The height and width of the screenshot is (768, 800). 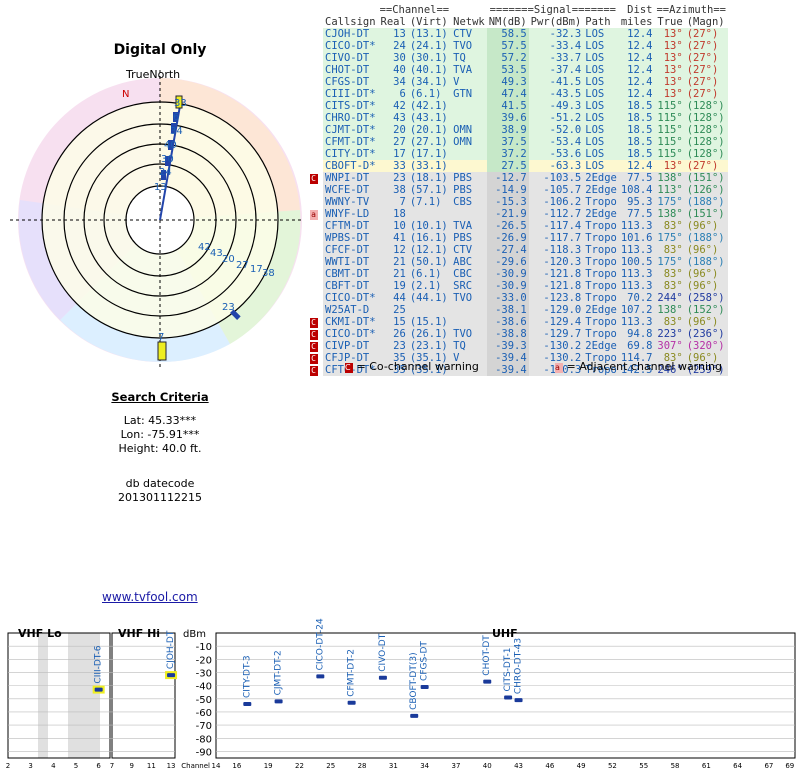 I want to click on cell-tru: 83°, so click(x=669, y=274).